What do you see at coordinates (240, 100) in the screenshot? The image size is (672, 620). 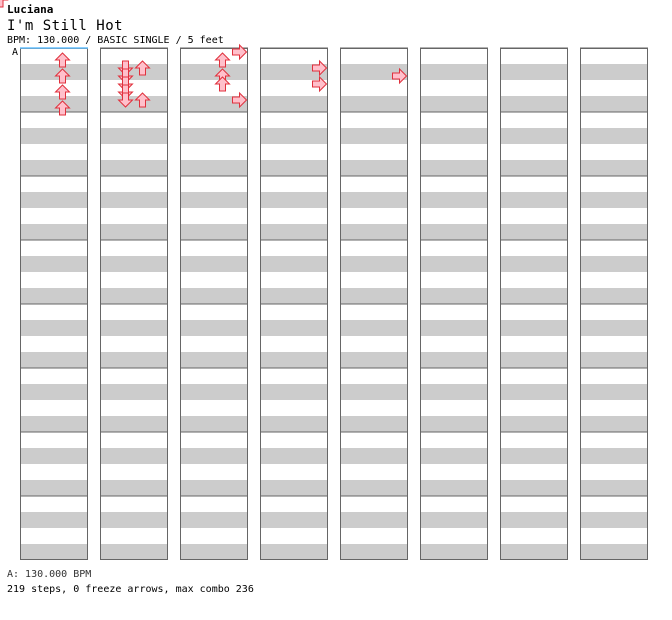 I see `right-arrow-icon` at bounding box center [240, 100].